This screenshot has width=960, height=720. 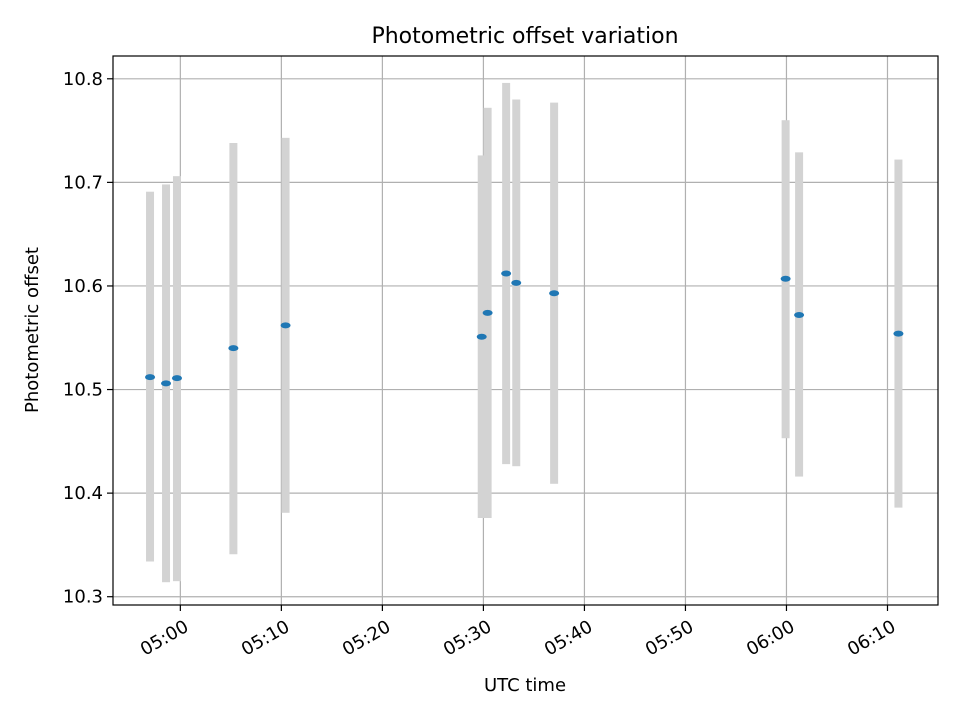 What do you see at coordinates (524, 36) in the screenshot?
I see `chart-title: Photometric offset variation` at bounding box center [524, 36].